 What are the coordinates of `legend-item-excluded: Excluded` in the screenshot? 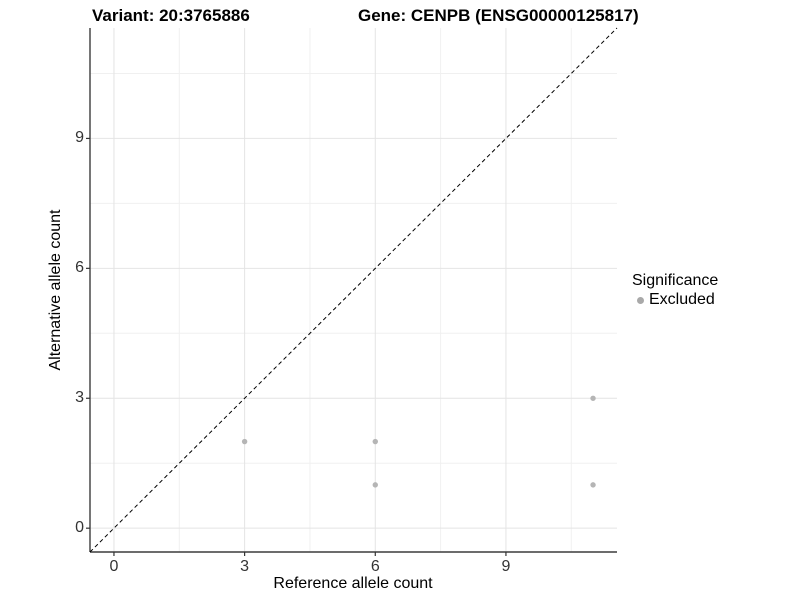 It's located at (677, 300).